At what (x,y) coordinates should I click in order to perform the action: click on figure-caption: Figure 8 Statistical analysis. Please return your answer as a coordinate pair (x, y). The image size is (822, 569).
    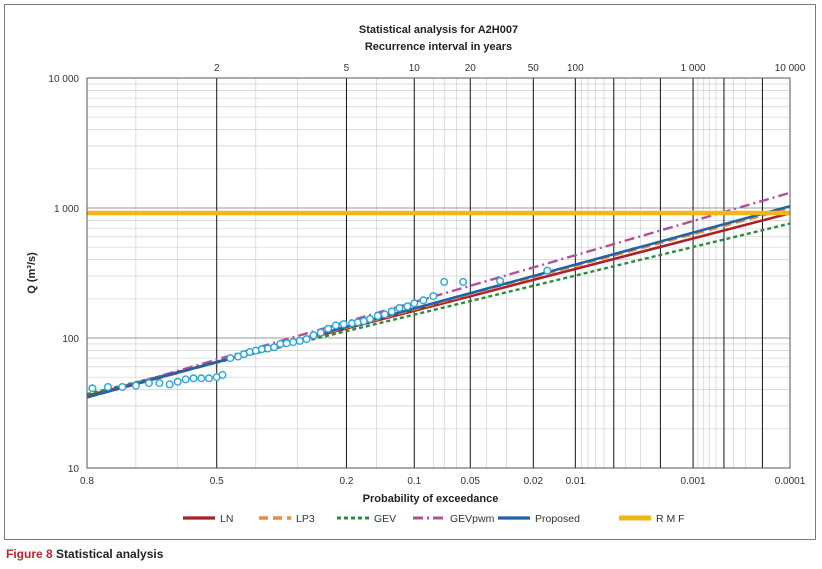
    Looking at the image, I should click on (84, 554).